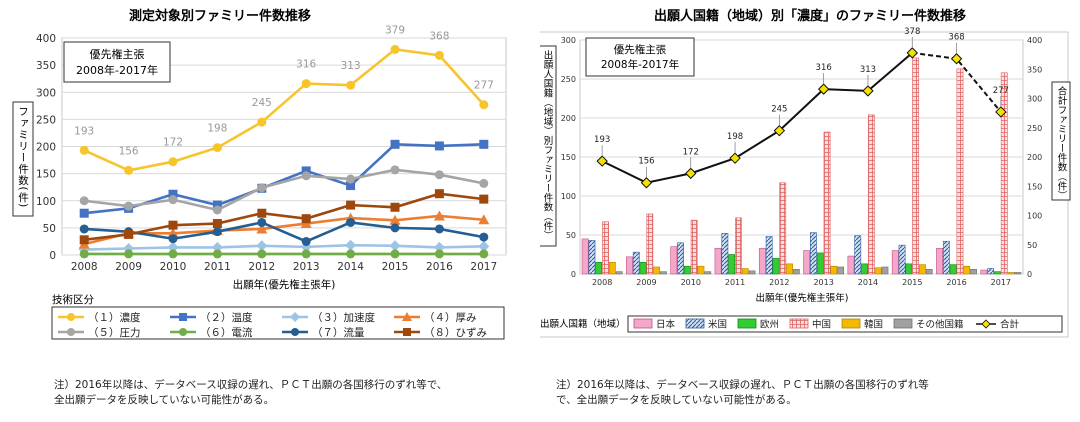 This screenshot has width=1080, height=422. I want to click on left-y-axis-label: ファミリー件数(件), so click(23, 157).